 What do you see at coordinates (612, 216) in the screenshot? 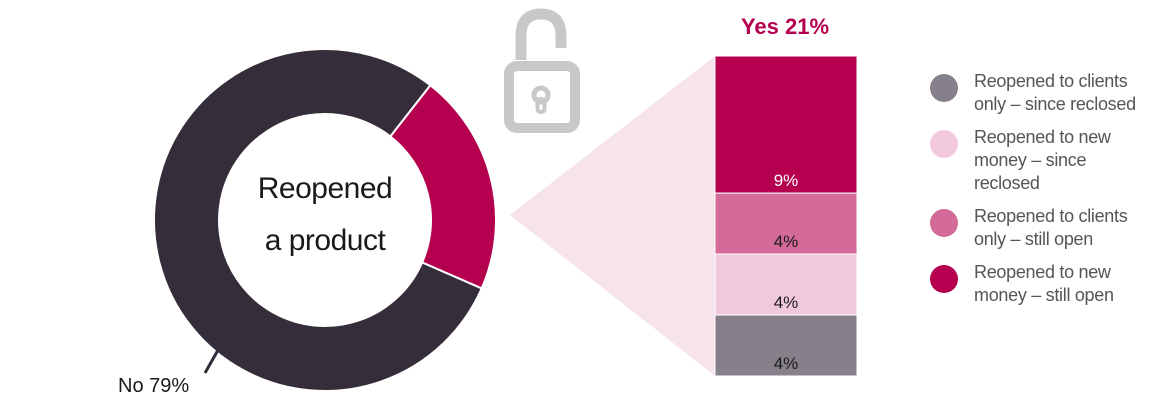
I see `breakdown-connector` at bounding box center [612, 216].